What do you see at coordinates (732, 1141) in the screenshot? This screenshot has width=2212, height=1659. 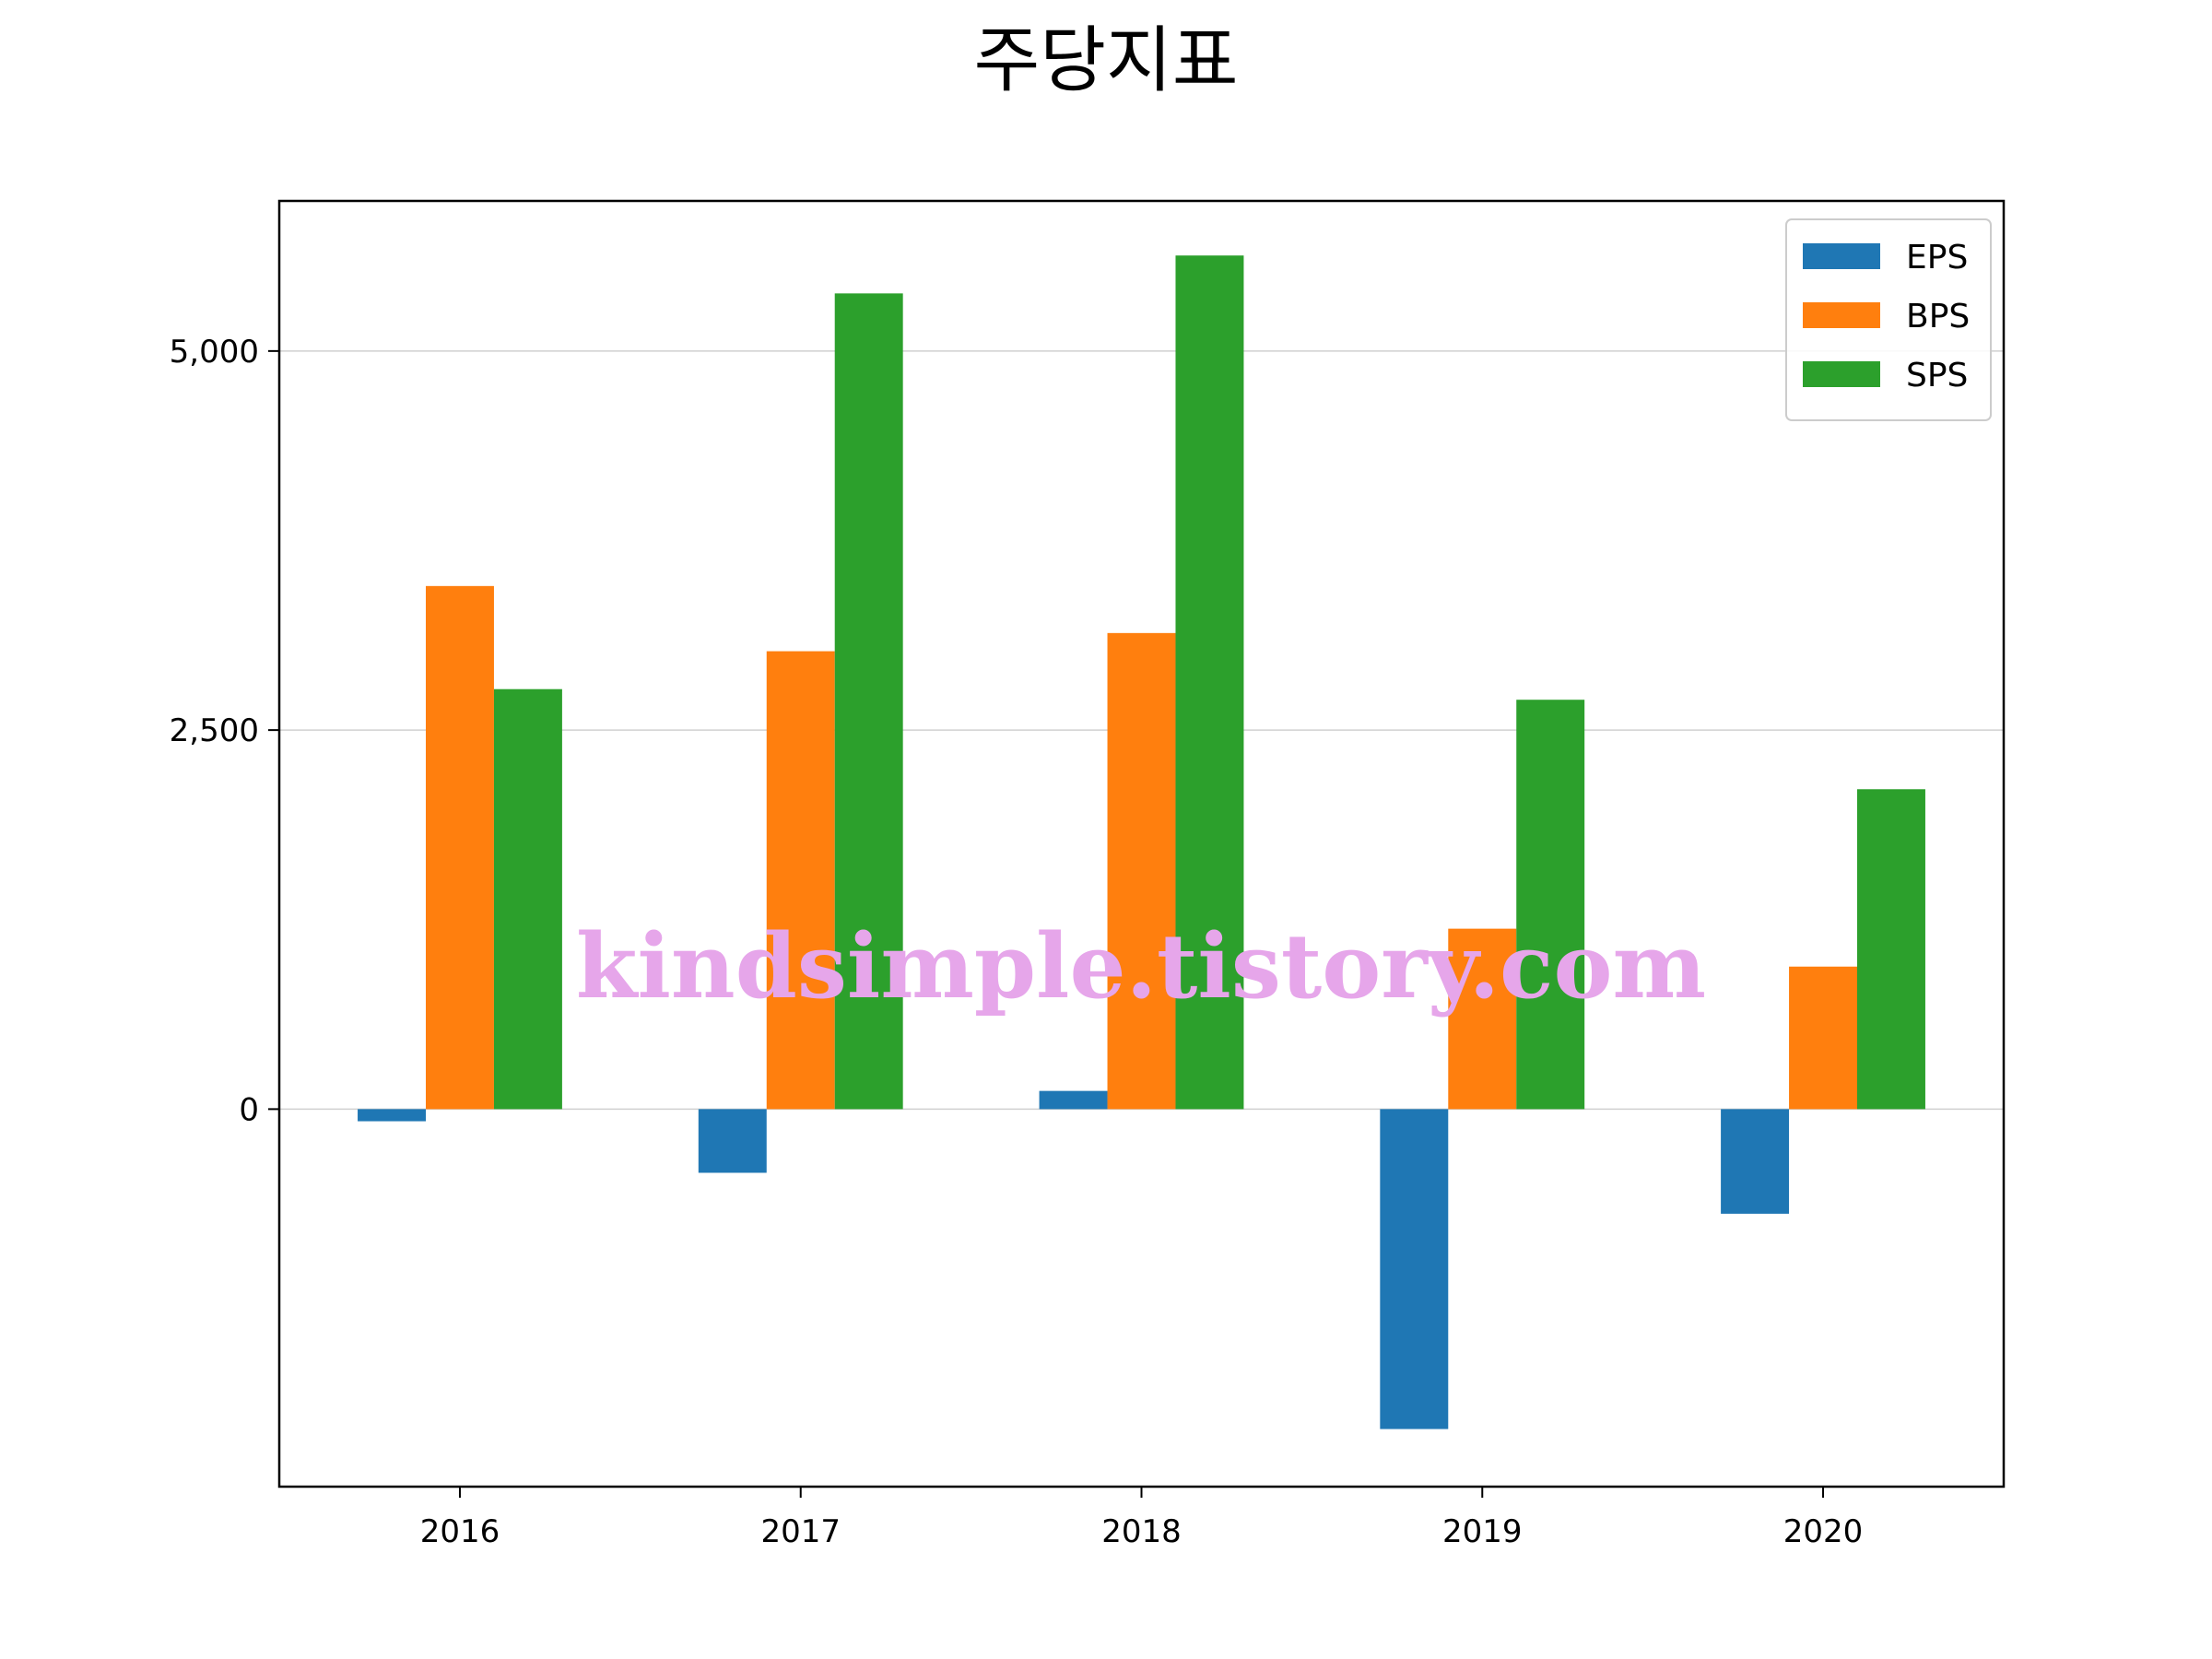 I see `bar-eps-2017` at bounding box center [732, 1141].